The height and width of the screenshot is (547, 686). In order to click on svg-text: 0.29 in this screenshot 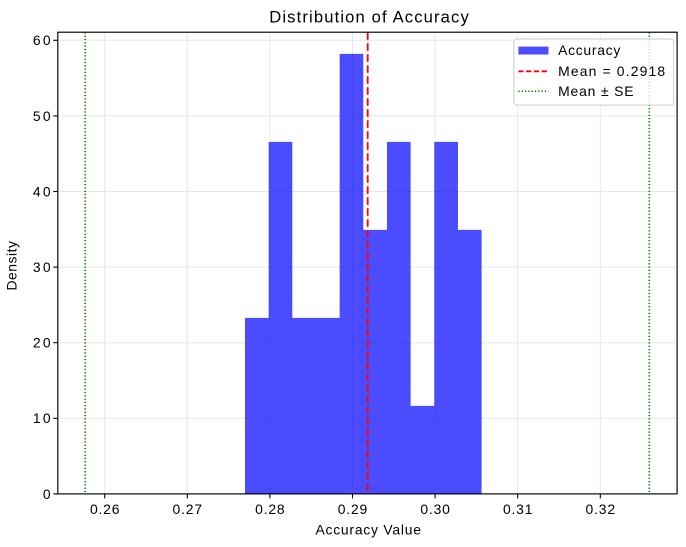, I will do `click(353, 509)`.